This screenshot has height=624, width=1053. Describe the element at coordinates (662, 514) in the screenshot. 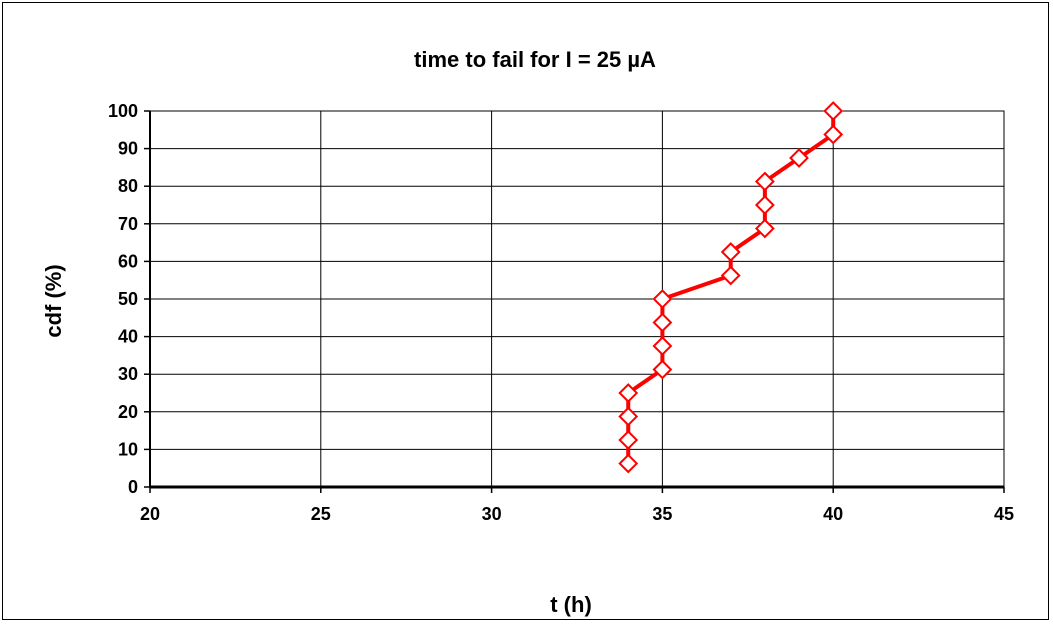

I see `x-tick-label: 35` at that location.